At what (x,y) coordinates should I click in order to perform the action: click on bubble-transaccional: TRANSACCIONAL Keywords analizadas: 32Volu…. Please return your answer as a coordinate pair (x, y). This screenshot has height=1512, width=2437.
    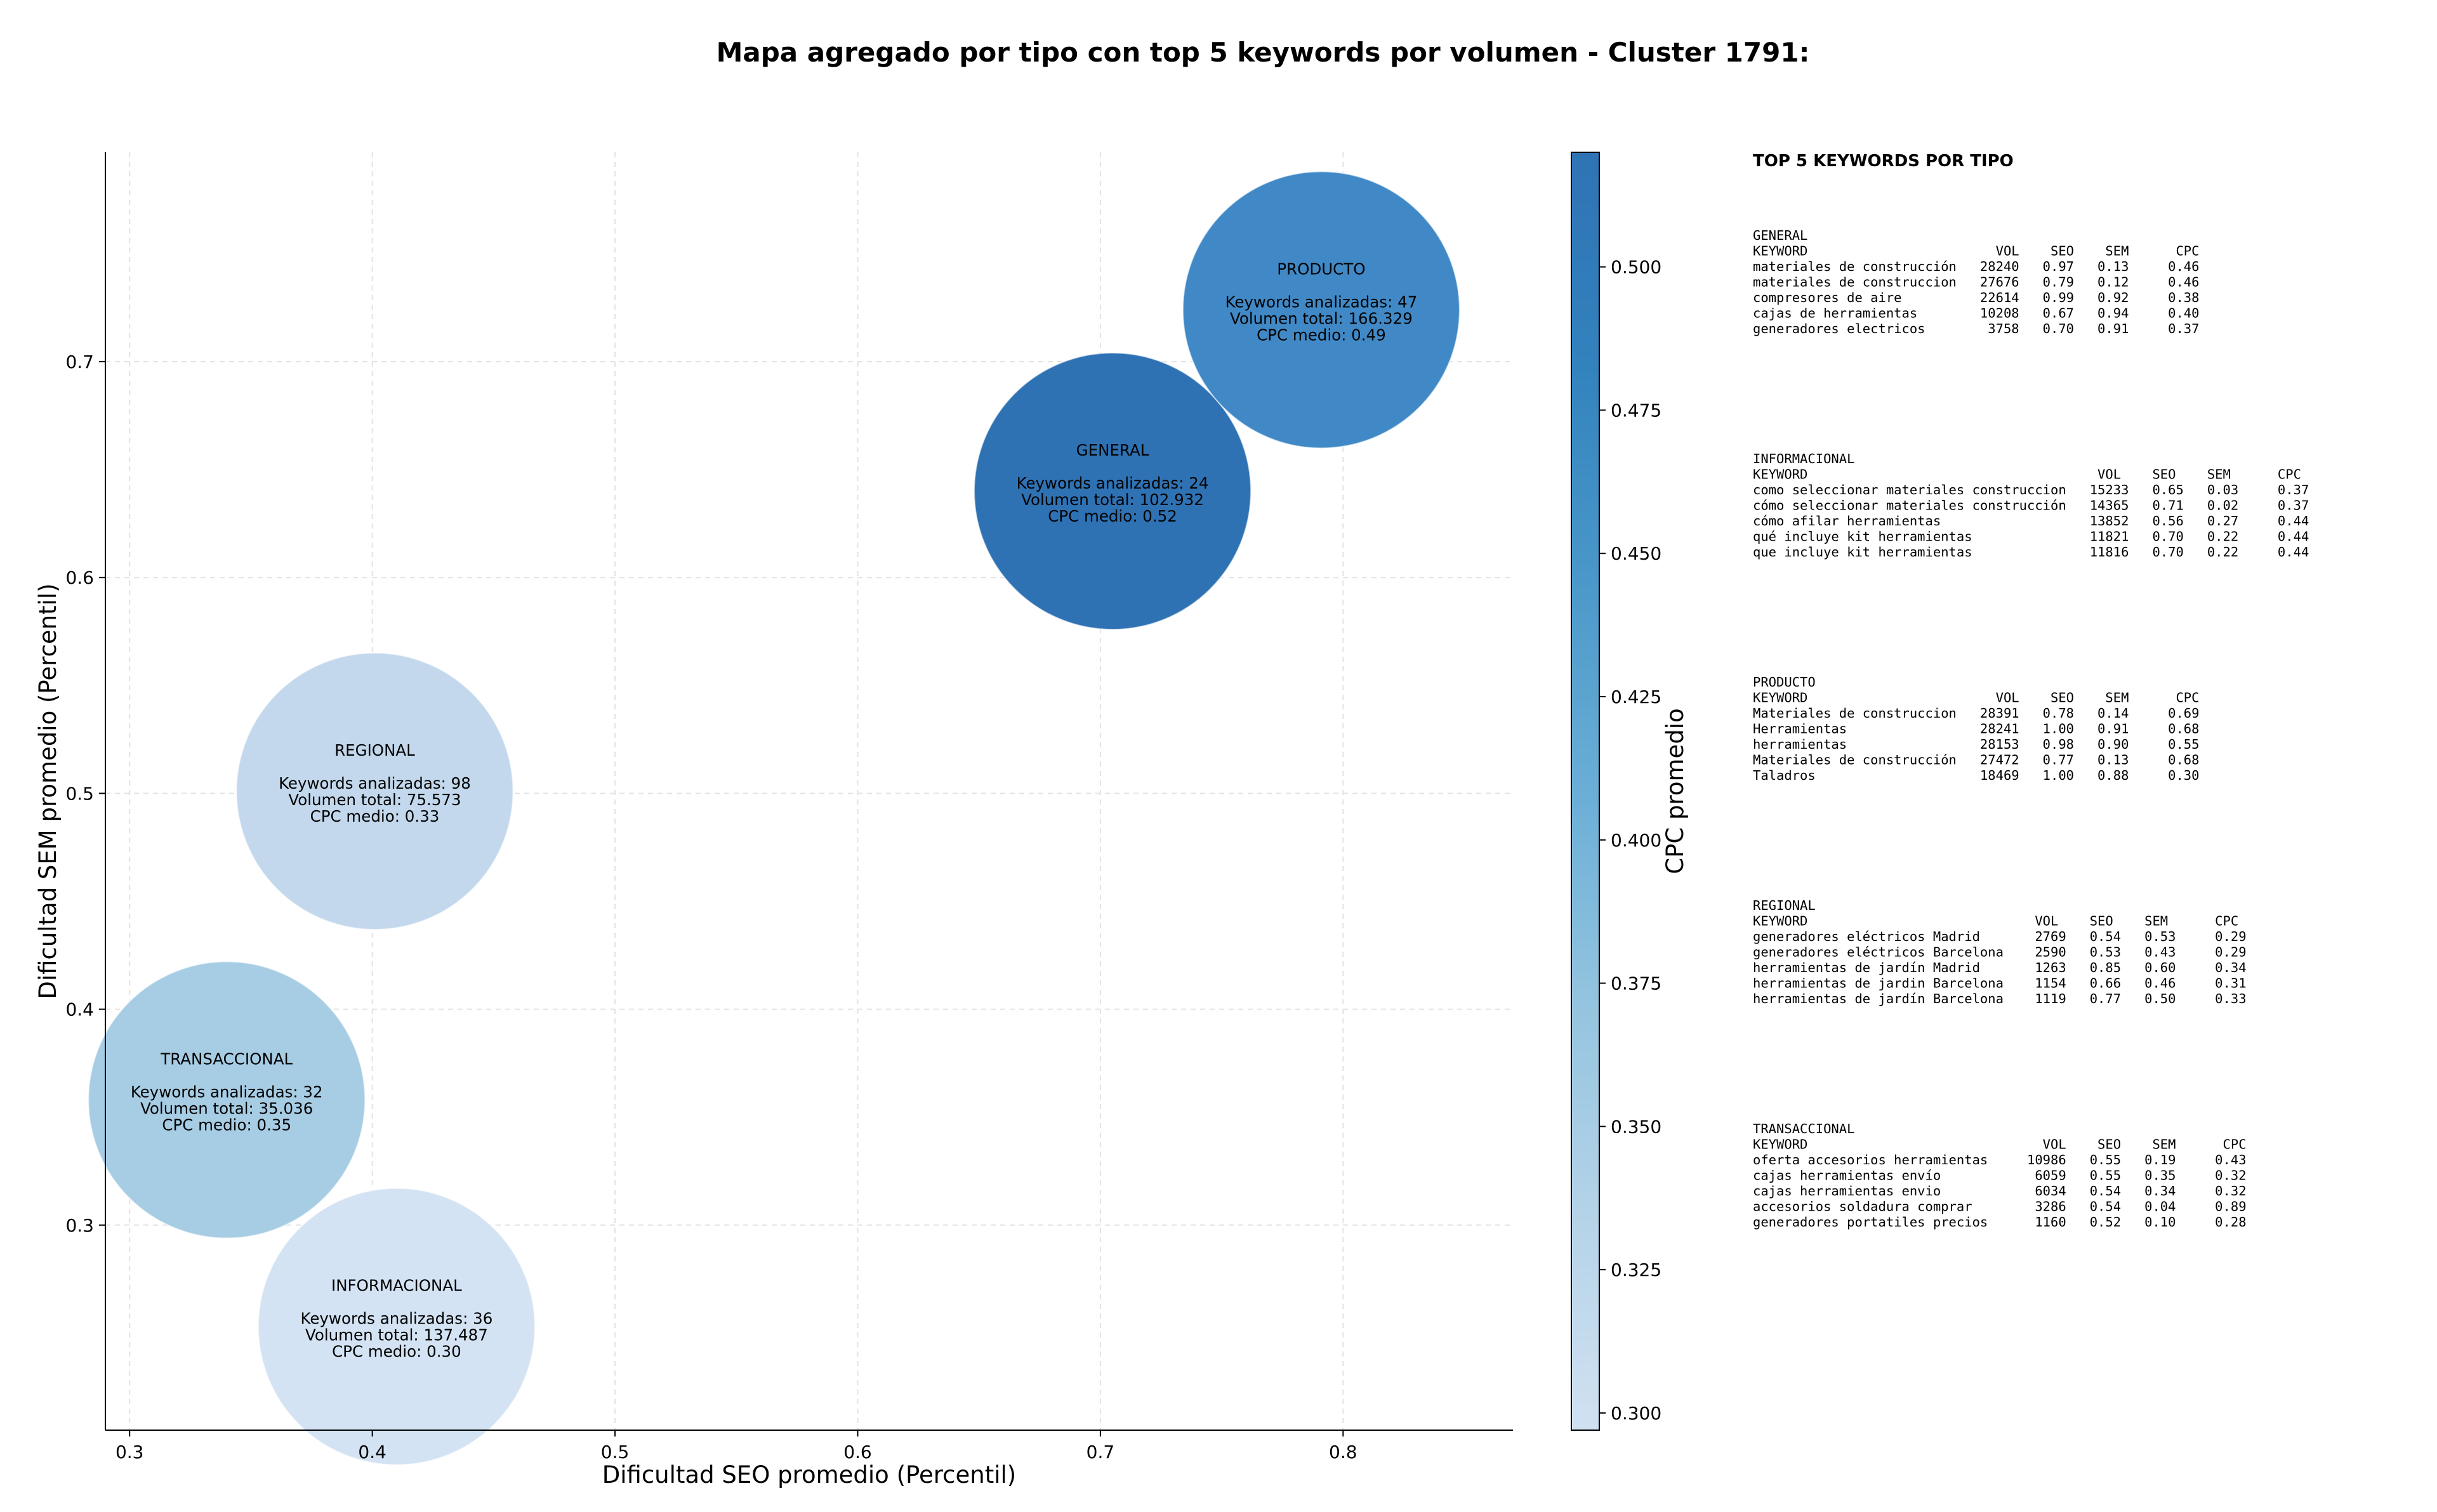
    Looking at the image, I should click on (227, 1100).